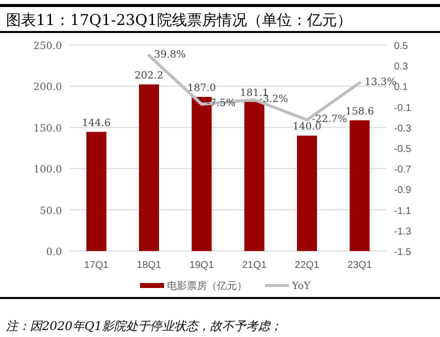 This screenshot has width=440, height=337. I want to click on y2-tick-label: -1.5, so click(403, 252).